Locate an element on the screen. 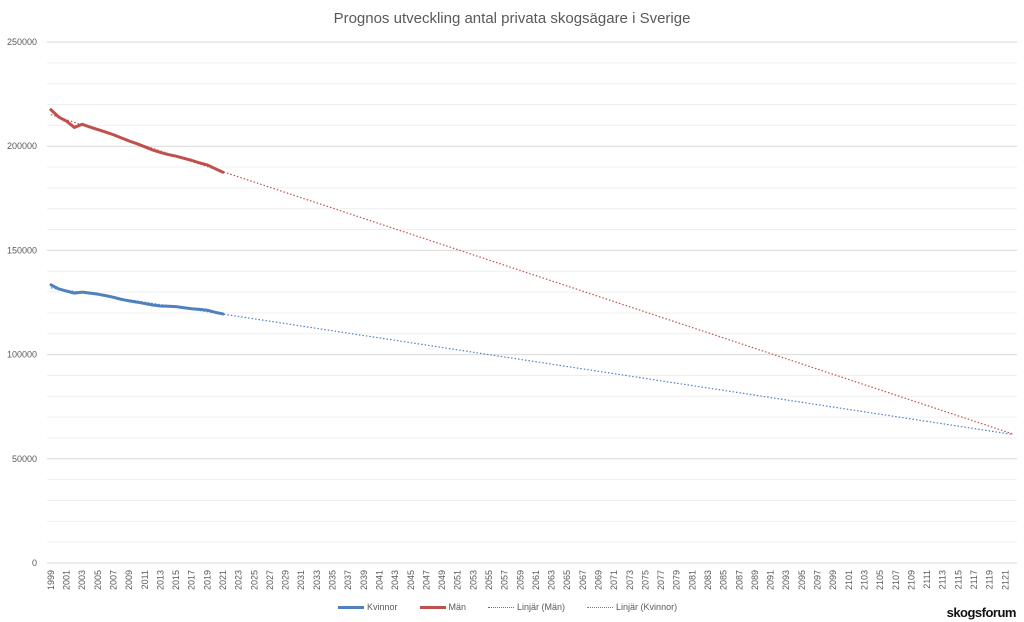 The height and width of the screenshot is (622, 1024). x-tick-label: 2007 is located at coordinates (113, 580).